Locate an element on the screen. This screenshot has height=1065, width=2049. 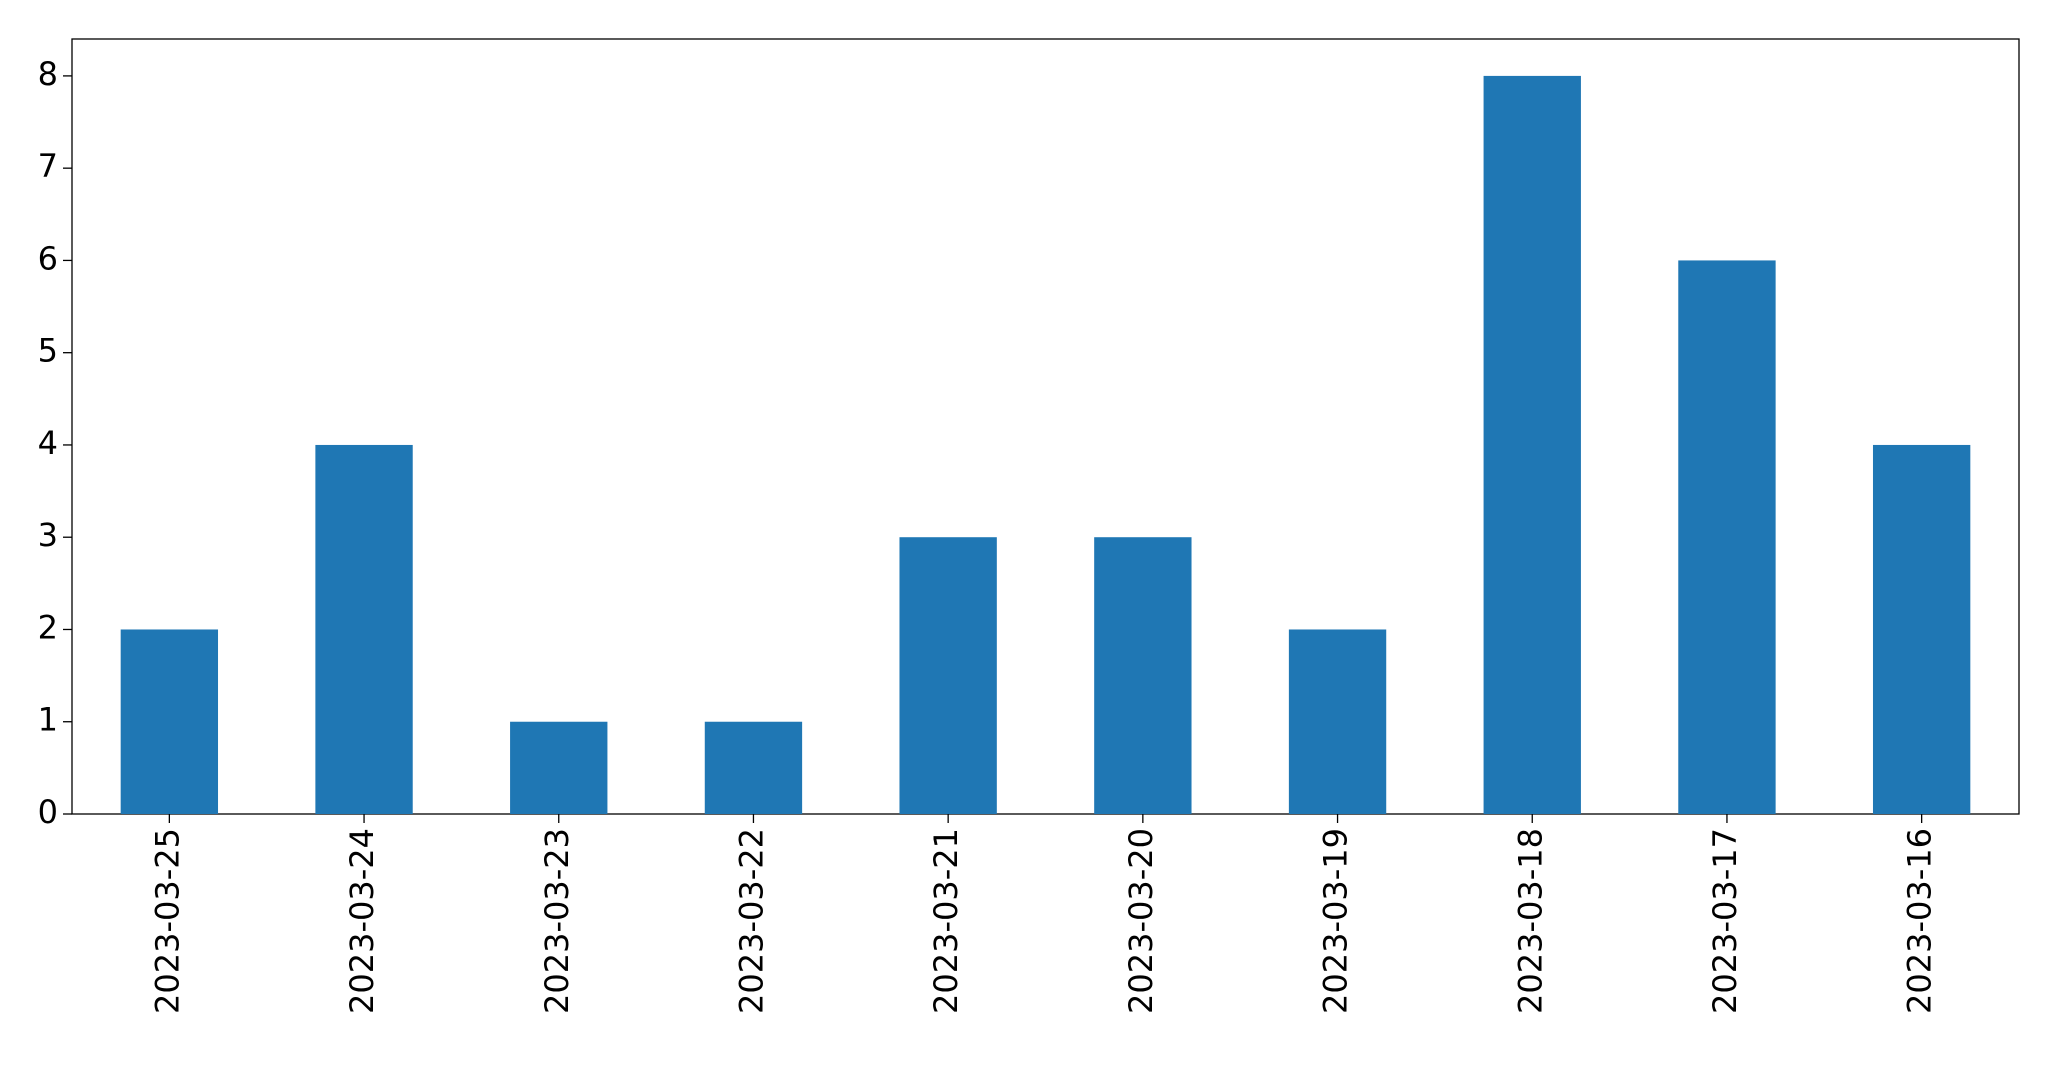
x-tick-label: 2023-03-23 is located at coordinates (557, 921).